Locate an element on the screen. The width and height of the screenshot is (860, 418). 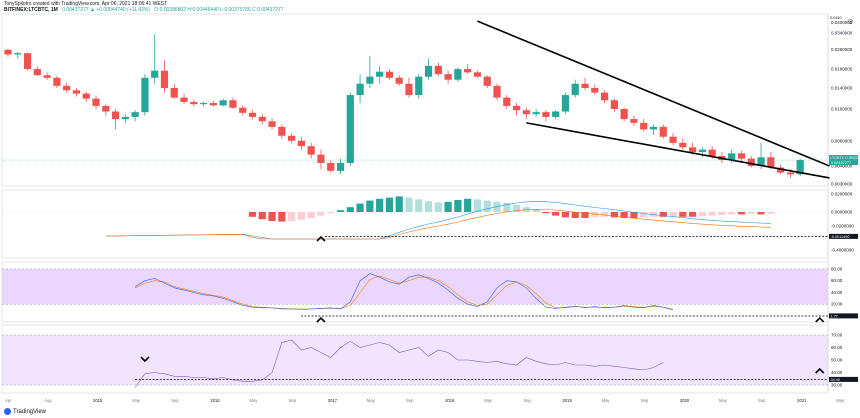
price-tick-label: 0.0140000 is located at coordinates (842, 88).